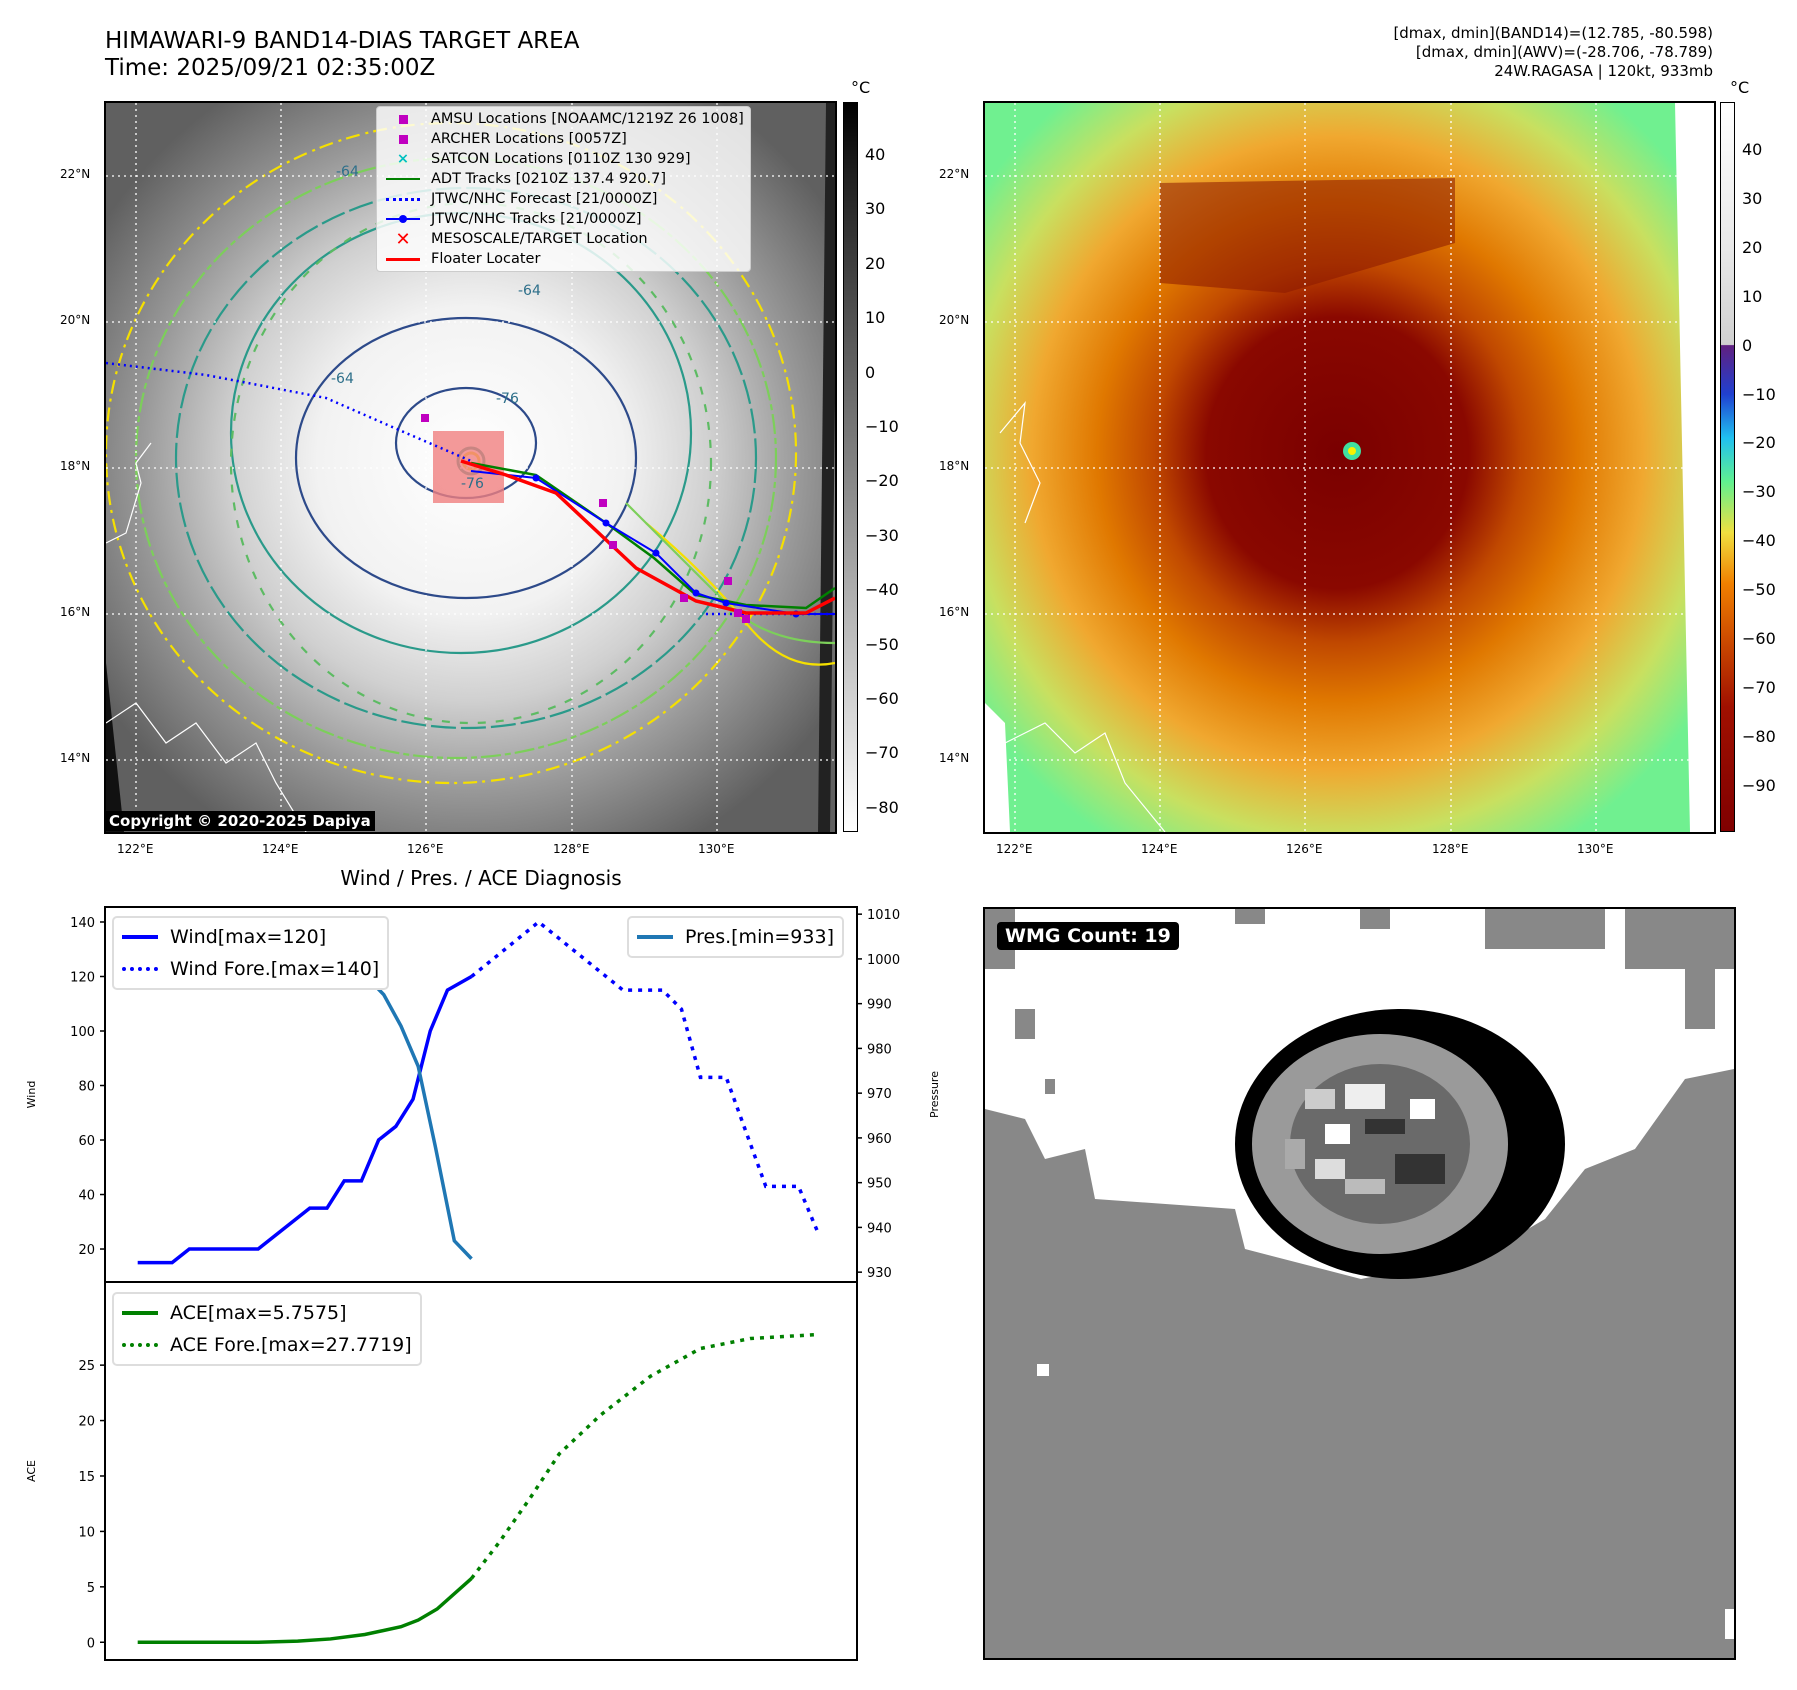 Image resolution: width=1797 pixels, height=1690 pixels. What do you see at coordinates (1747, 345) in the screenshot?
I see `colorbar-tick-label: 0` at bounding box center [1747, 345].